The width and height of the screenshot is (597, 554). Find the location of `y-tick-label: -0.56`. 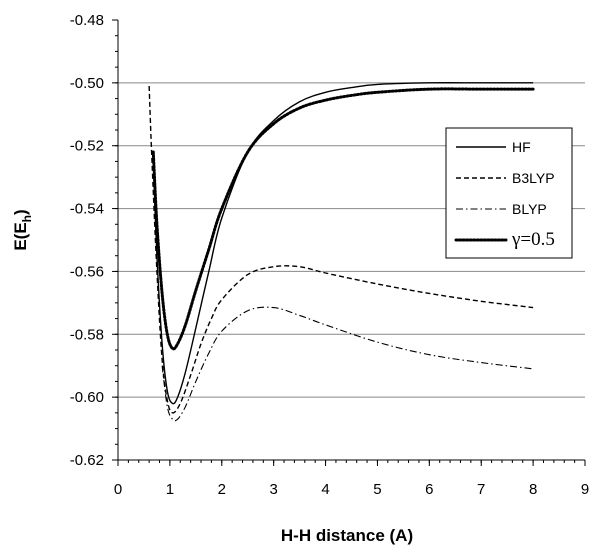

y-tick-label: -0.56 is located at coordinates (87, 271).